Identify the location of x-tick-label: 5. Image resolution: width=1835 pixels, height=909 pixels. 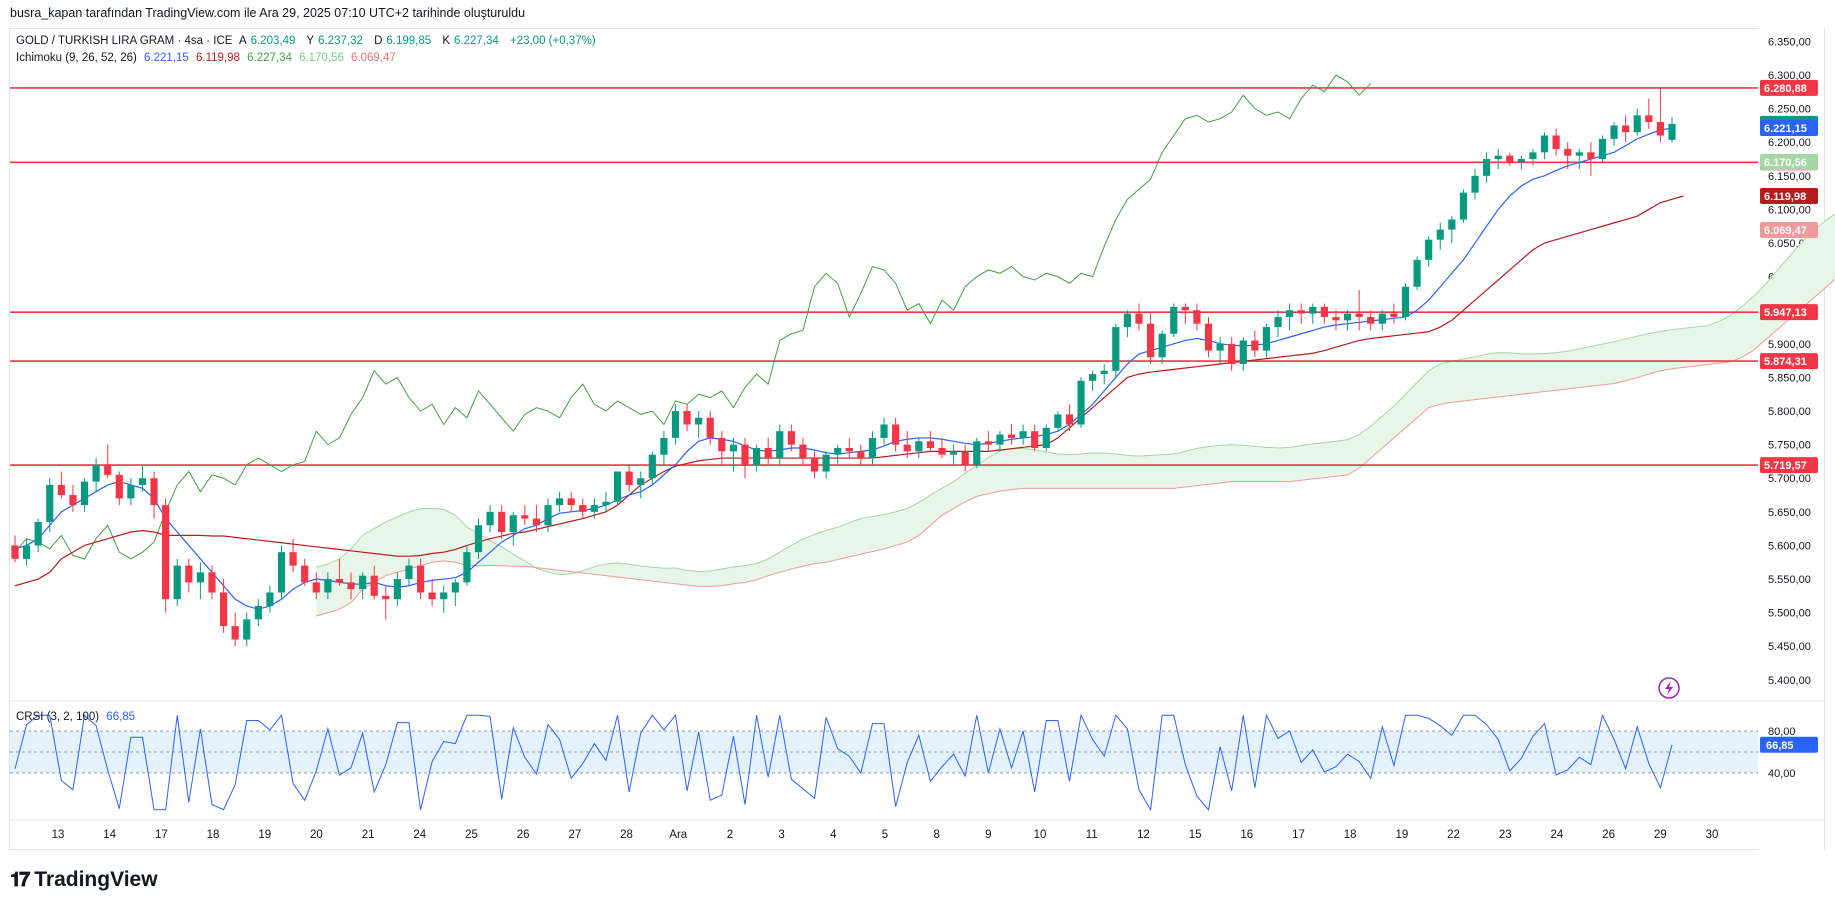
(885, 835).